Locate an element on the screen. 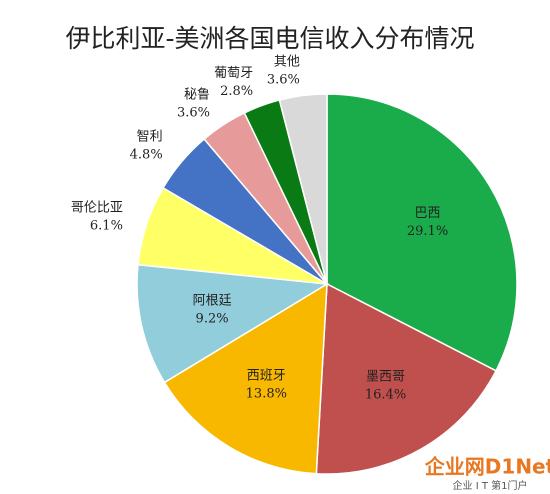 The height and width of the screenshot is (494, 550). slice-label: 葡萄牙 is located at coordinates (233, 73).